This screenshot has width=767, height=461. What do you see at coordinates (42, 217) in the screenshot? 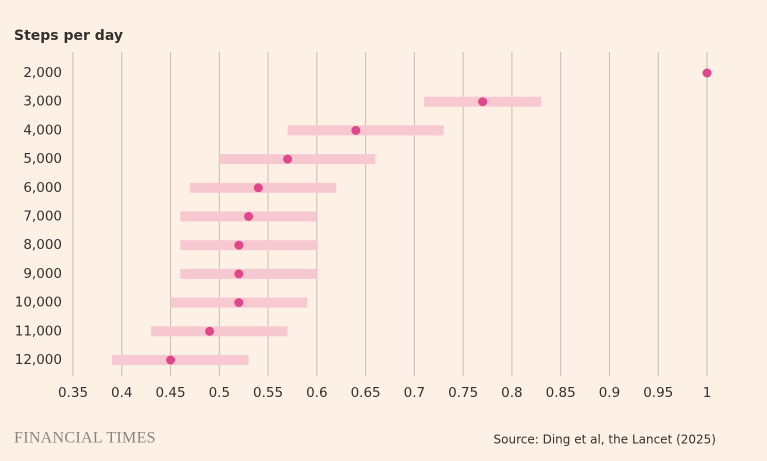
I see `y-tick-label: 7,000` at bounding box center [42, 217].